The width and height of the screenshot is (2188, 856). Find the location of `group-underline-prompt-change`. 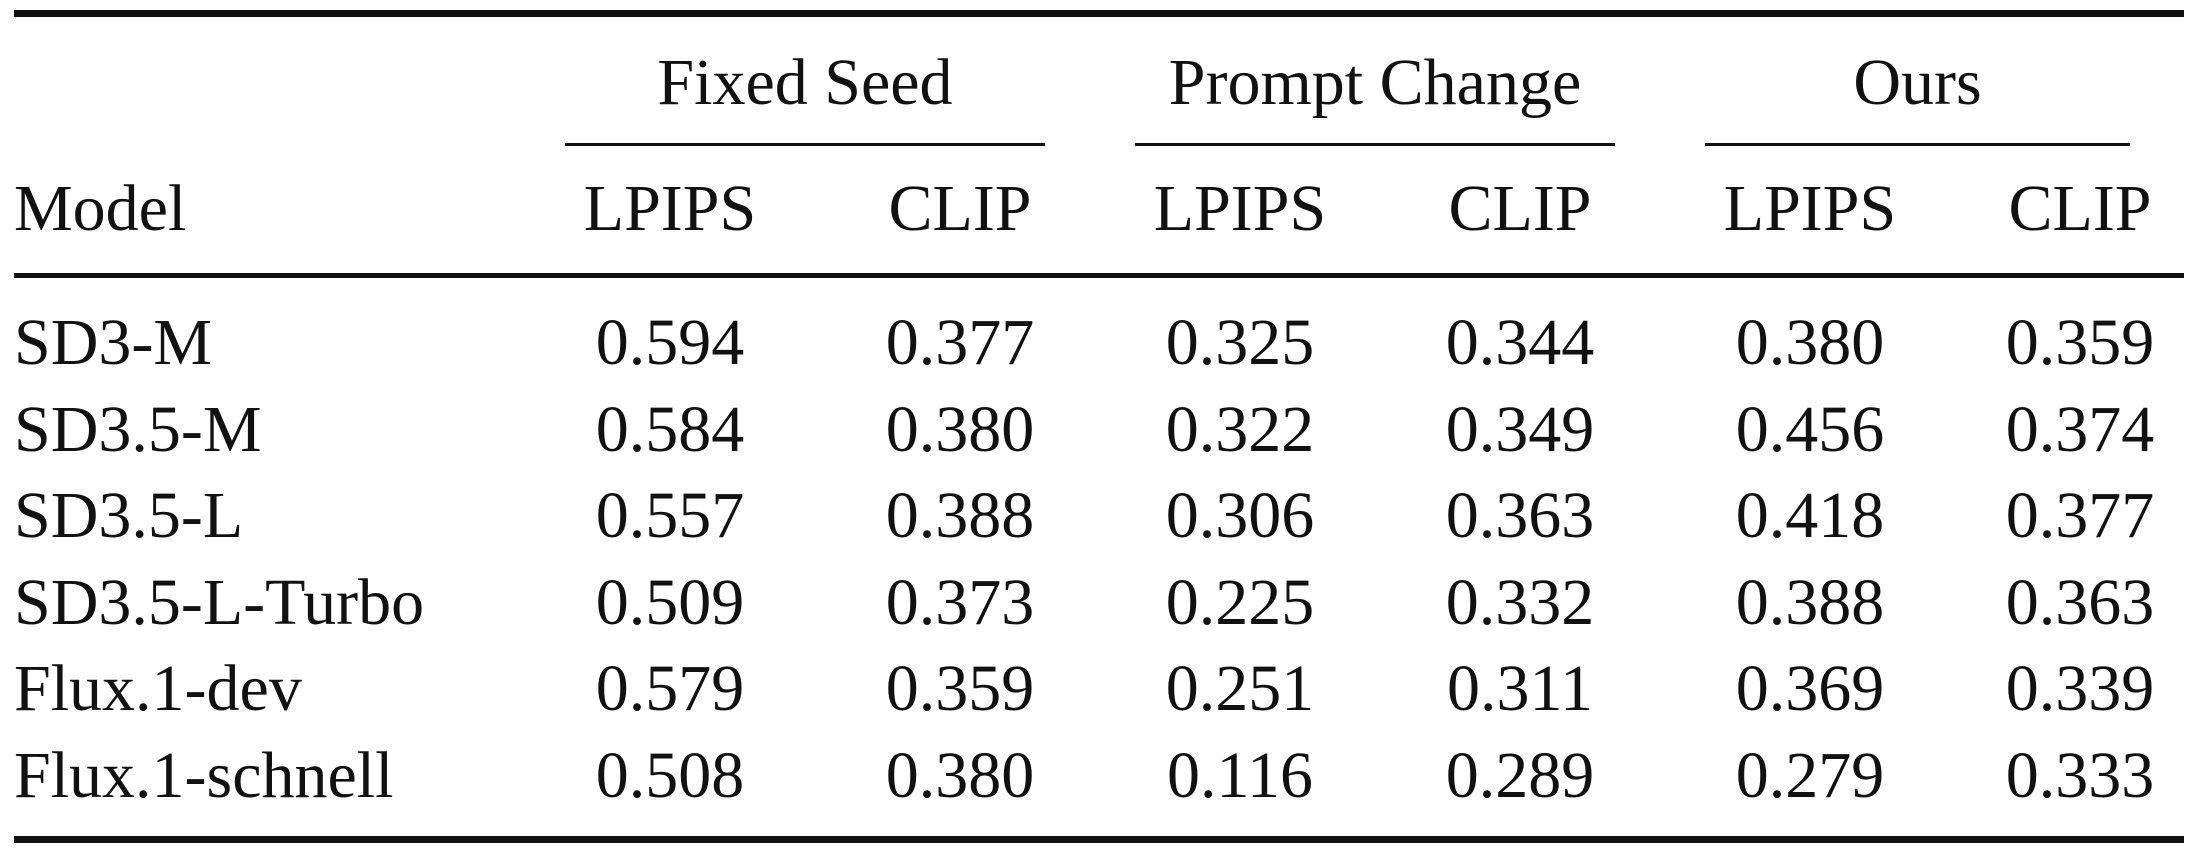

group-underline-prompt-change is located at coordinates (1375, 144).